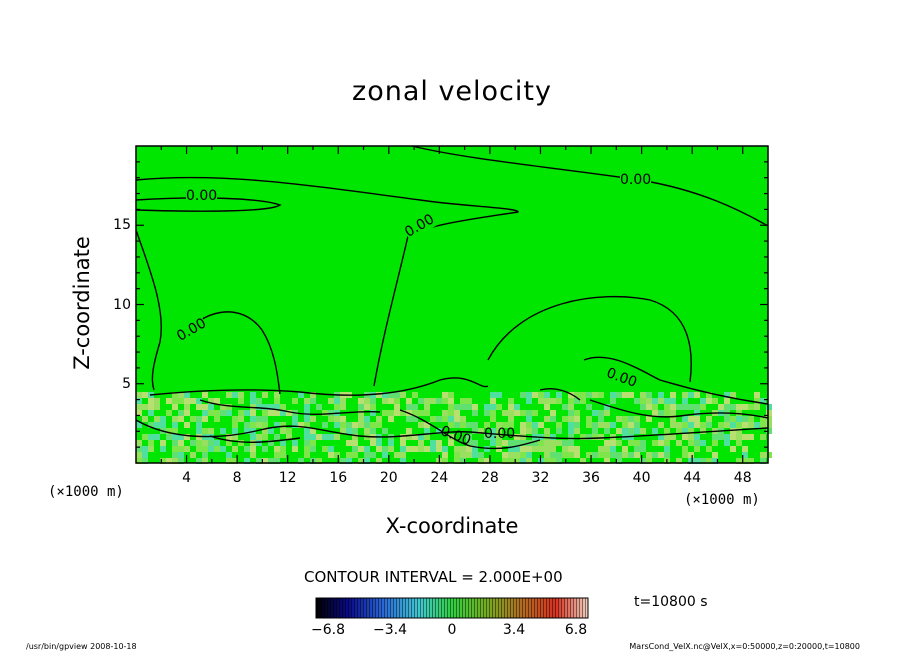 This screenshot has width=904, height=654. What do you see at coordinates (722, 500) in the screenshot?
I see `x-unit-label: (×1000 m)` at bounding box center [722, 500].